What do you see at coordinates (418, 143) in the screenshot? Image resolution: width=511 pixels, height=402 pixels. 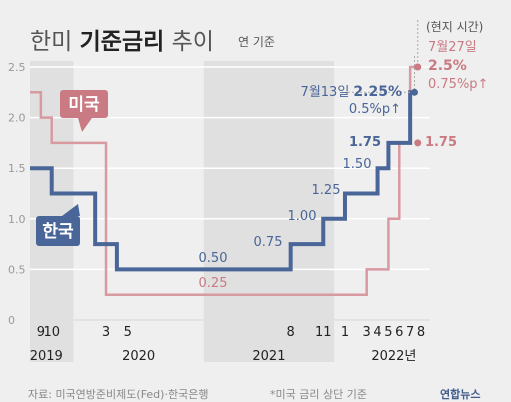 I see `us-jun-dot` at bounding box center [418, 143].